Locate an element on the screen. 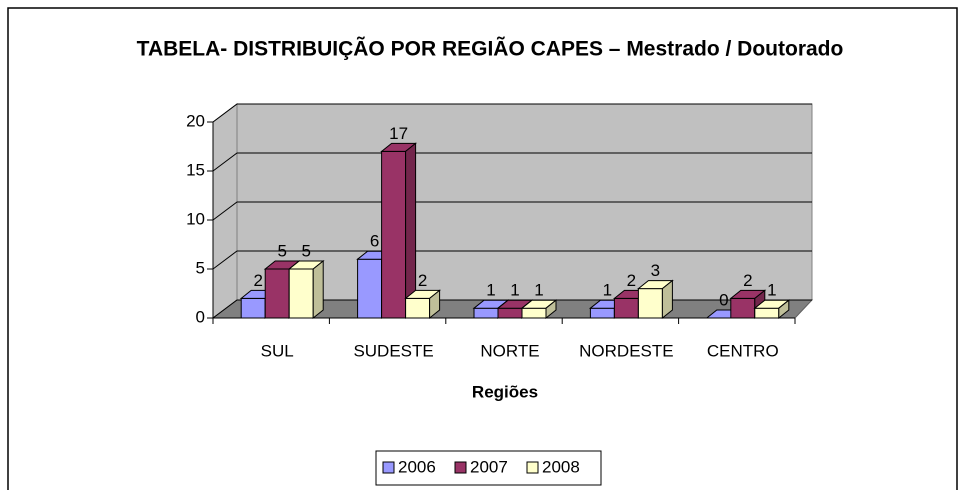 The width and height of the screenshot is (965, 490). y-tick-label: 5 is located at coordinates (200, 267).